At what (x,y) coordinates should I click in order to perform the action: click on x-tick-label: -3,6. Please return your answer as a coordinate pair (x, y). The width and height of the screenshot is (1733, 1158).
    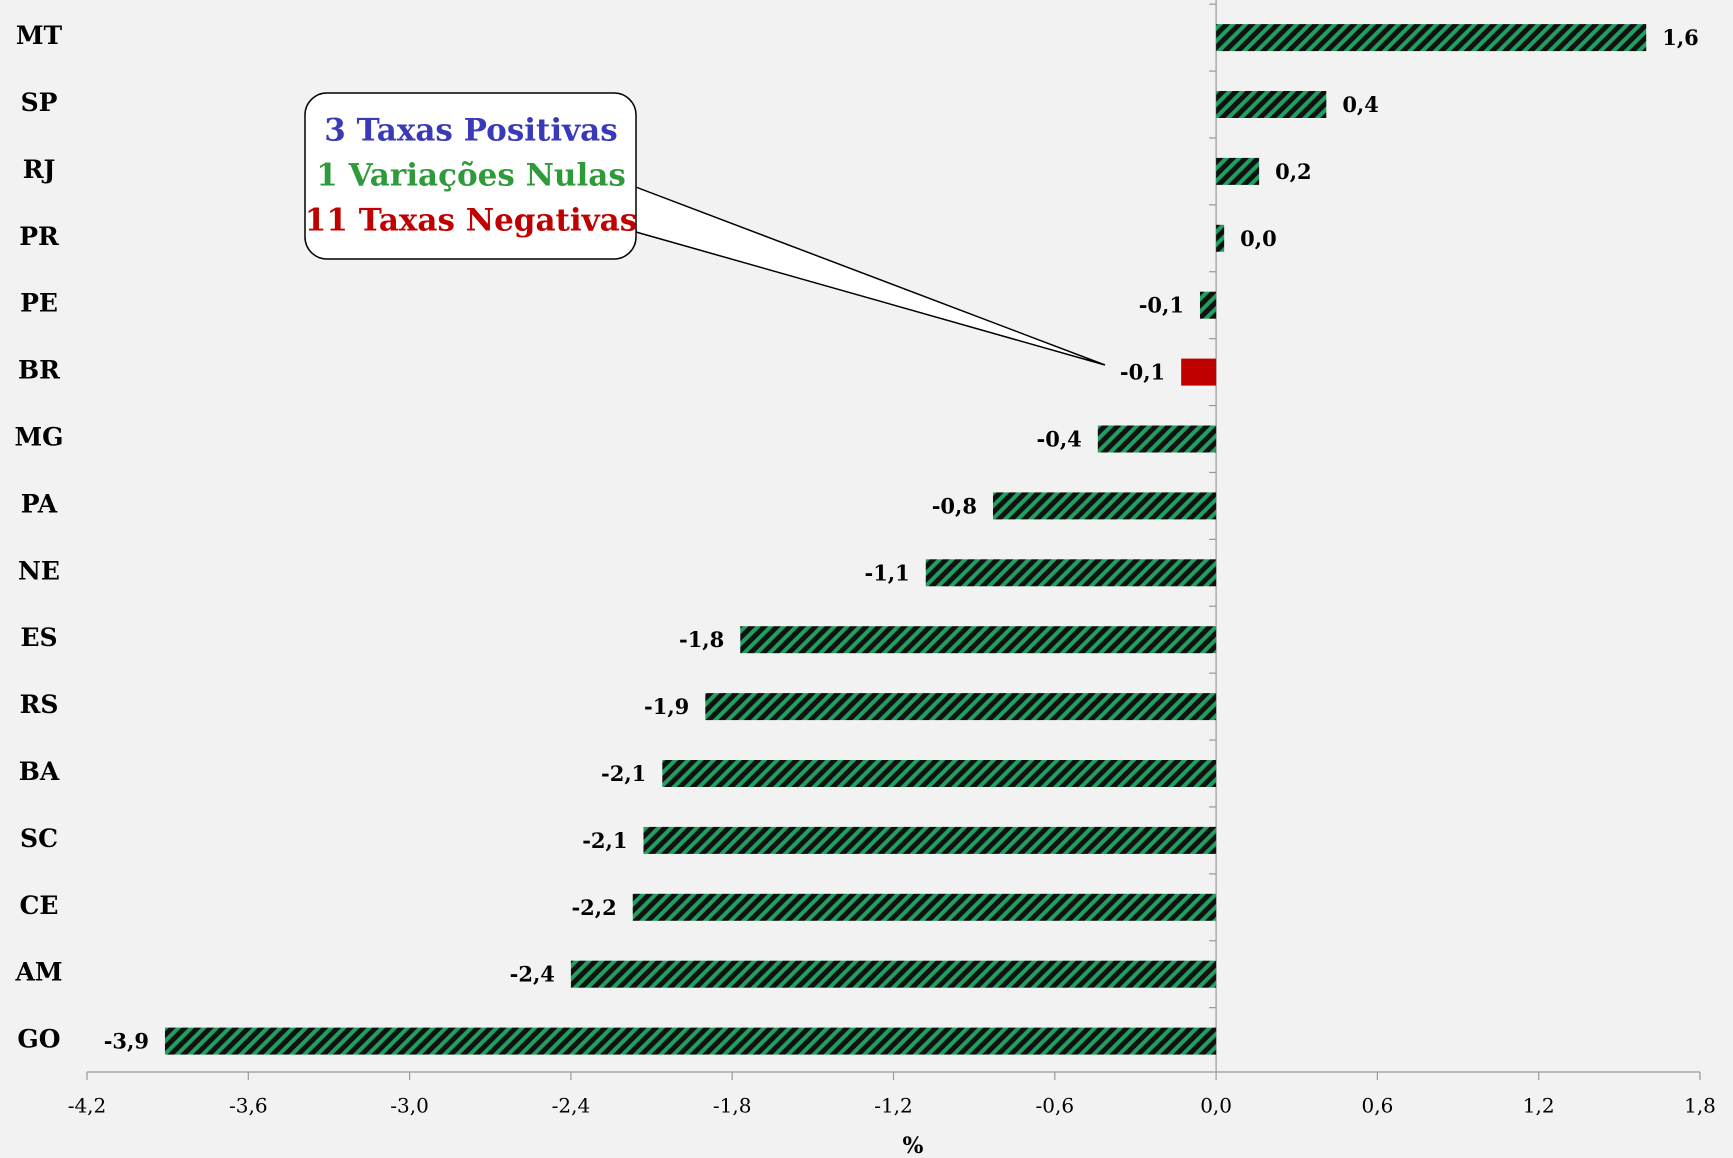
    Looking at the image, I should click on (248, 1106).